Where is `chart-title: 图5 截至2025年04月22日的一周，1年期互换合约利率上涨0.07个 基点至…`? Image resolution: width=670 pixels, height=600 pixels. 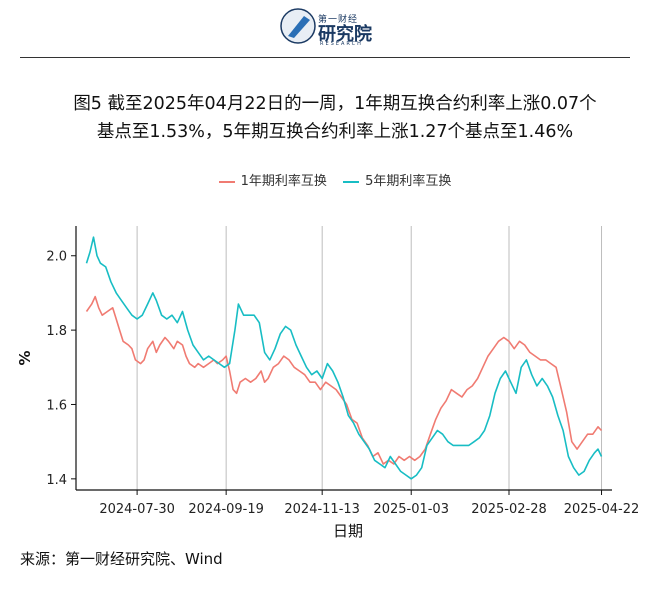 chart-title: 图5 截至2025年04月22日的一周，1年期互换合约利率上涨0.07个 基点至… is located at coordinates (335, 118).